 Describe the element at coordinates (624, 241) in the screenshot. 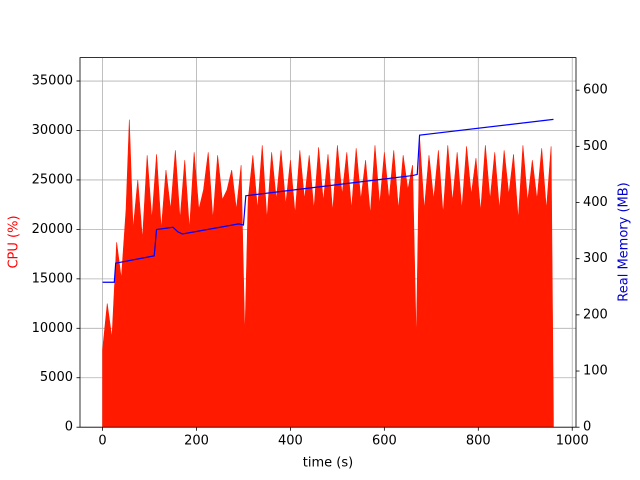

I see `y2-axis-label: Real Memory (MB)` at that location.